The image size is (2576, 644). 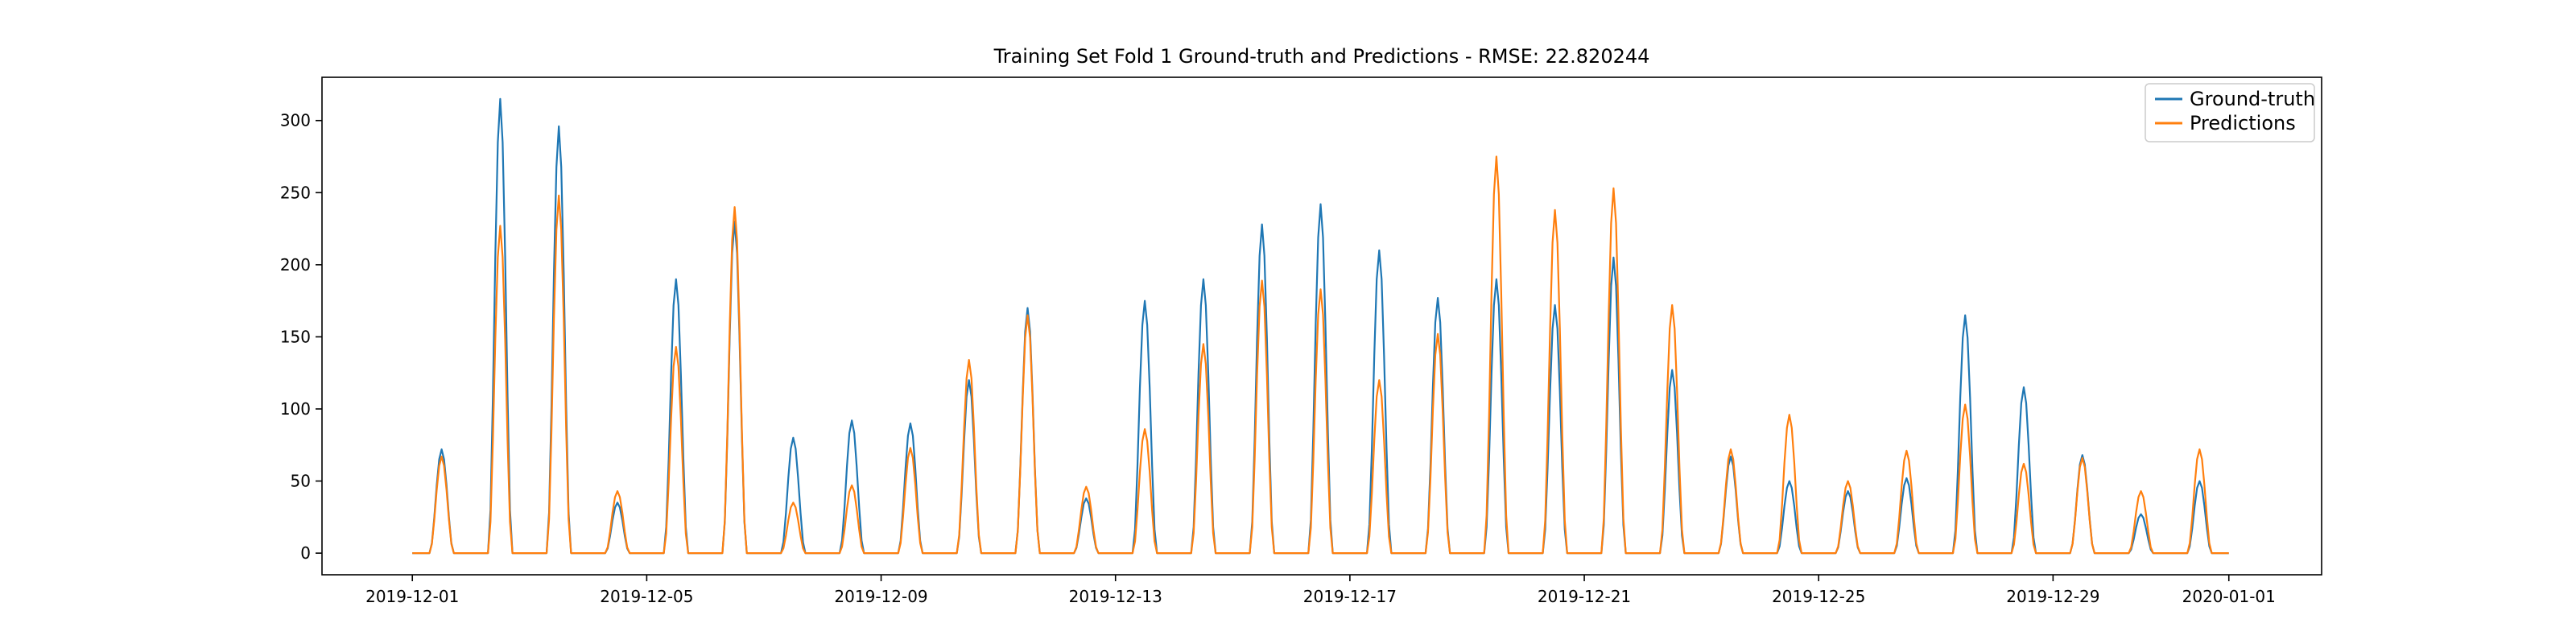 What do you see at coordinates (2052, 596) in the screenshot?
I see `x-tick-label: 2019-12-29` at bounding box center [2052, 596].